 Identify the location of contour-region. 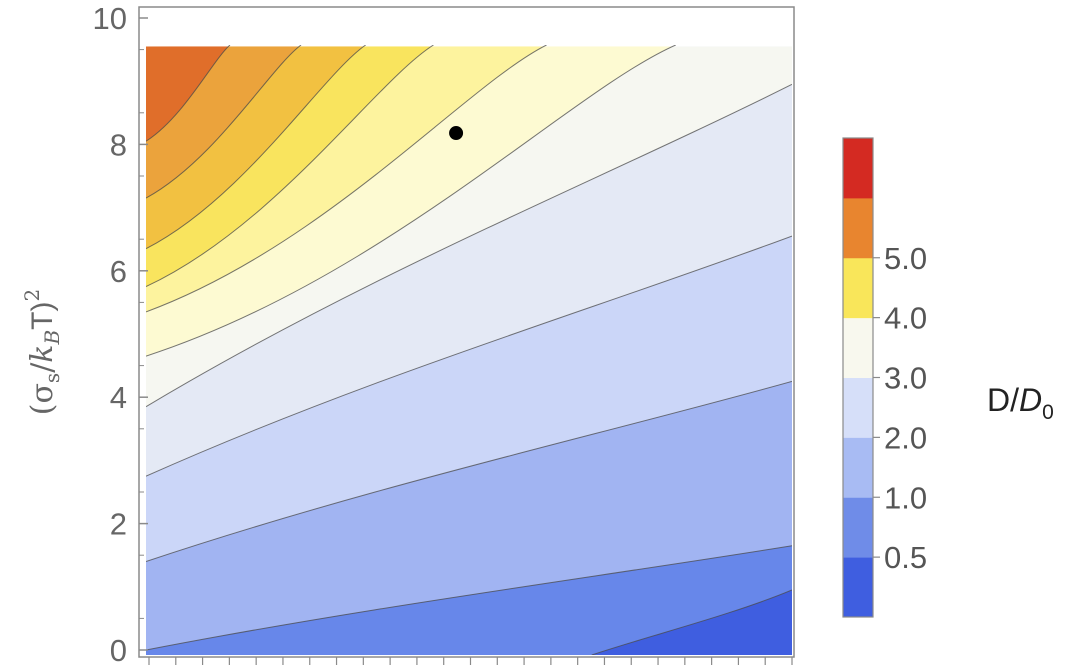
(188, 93).